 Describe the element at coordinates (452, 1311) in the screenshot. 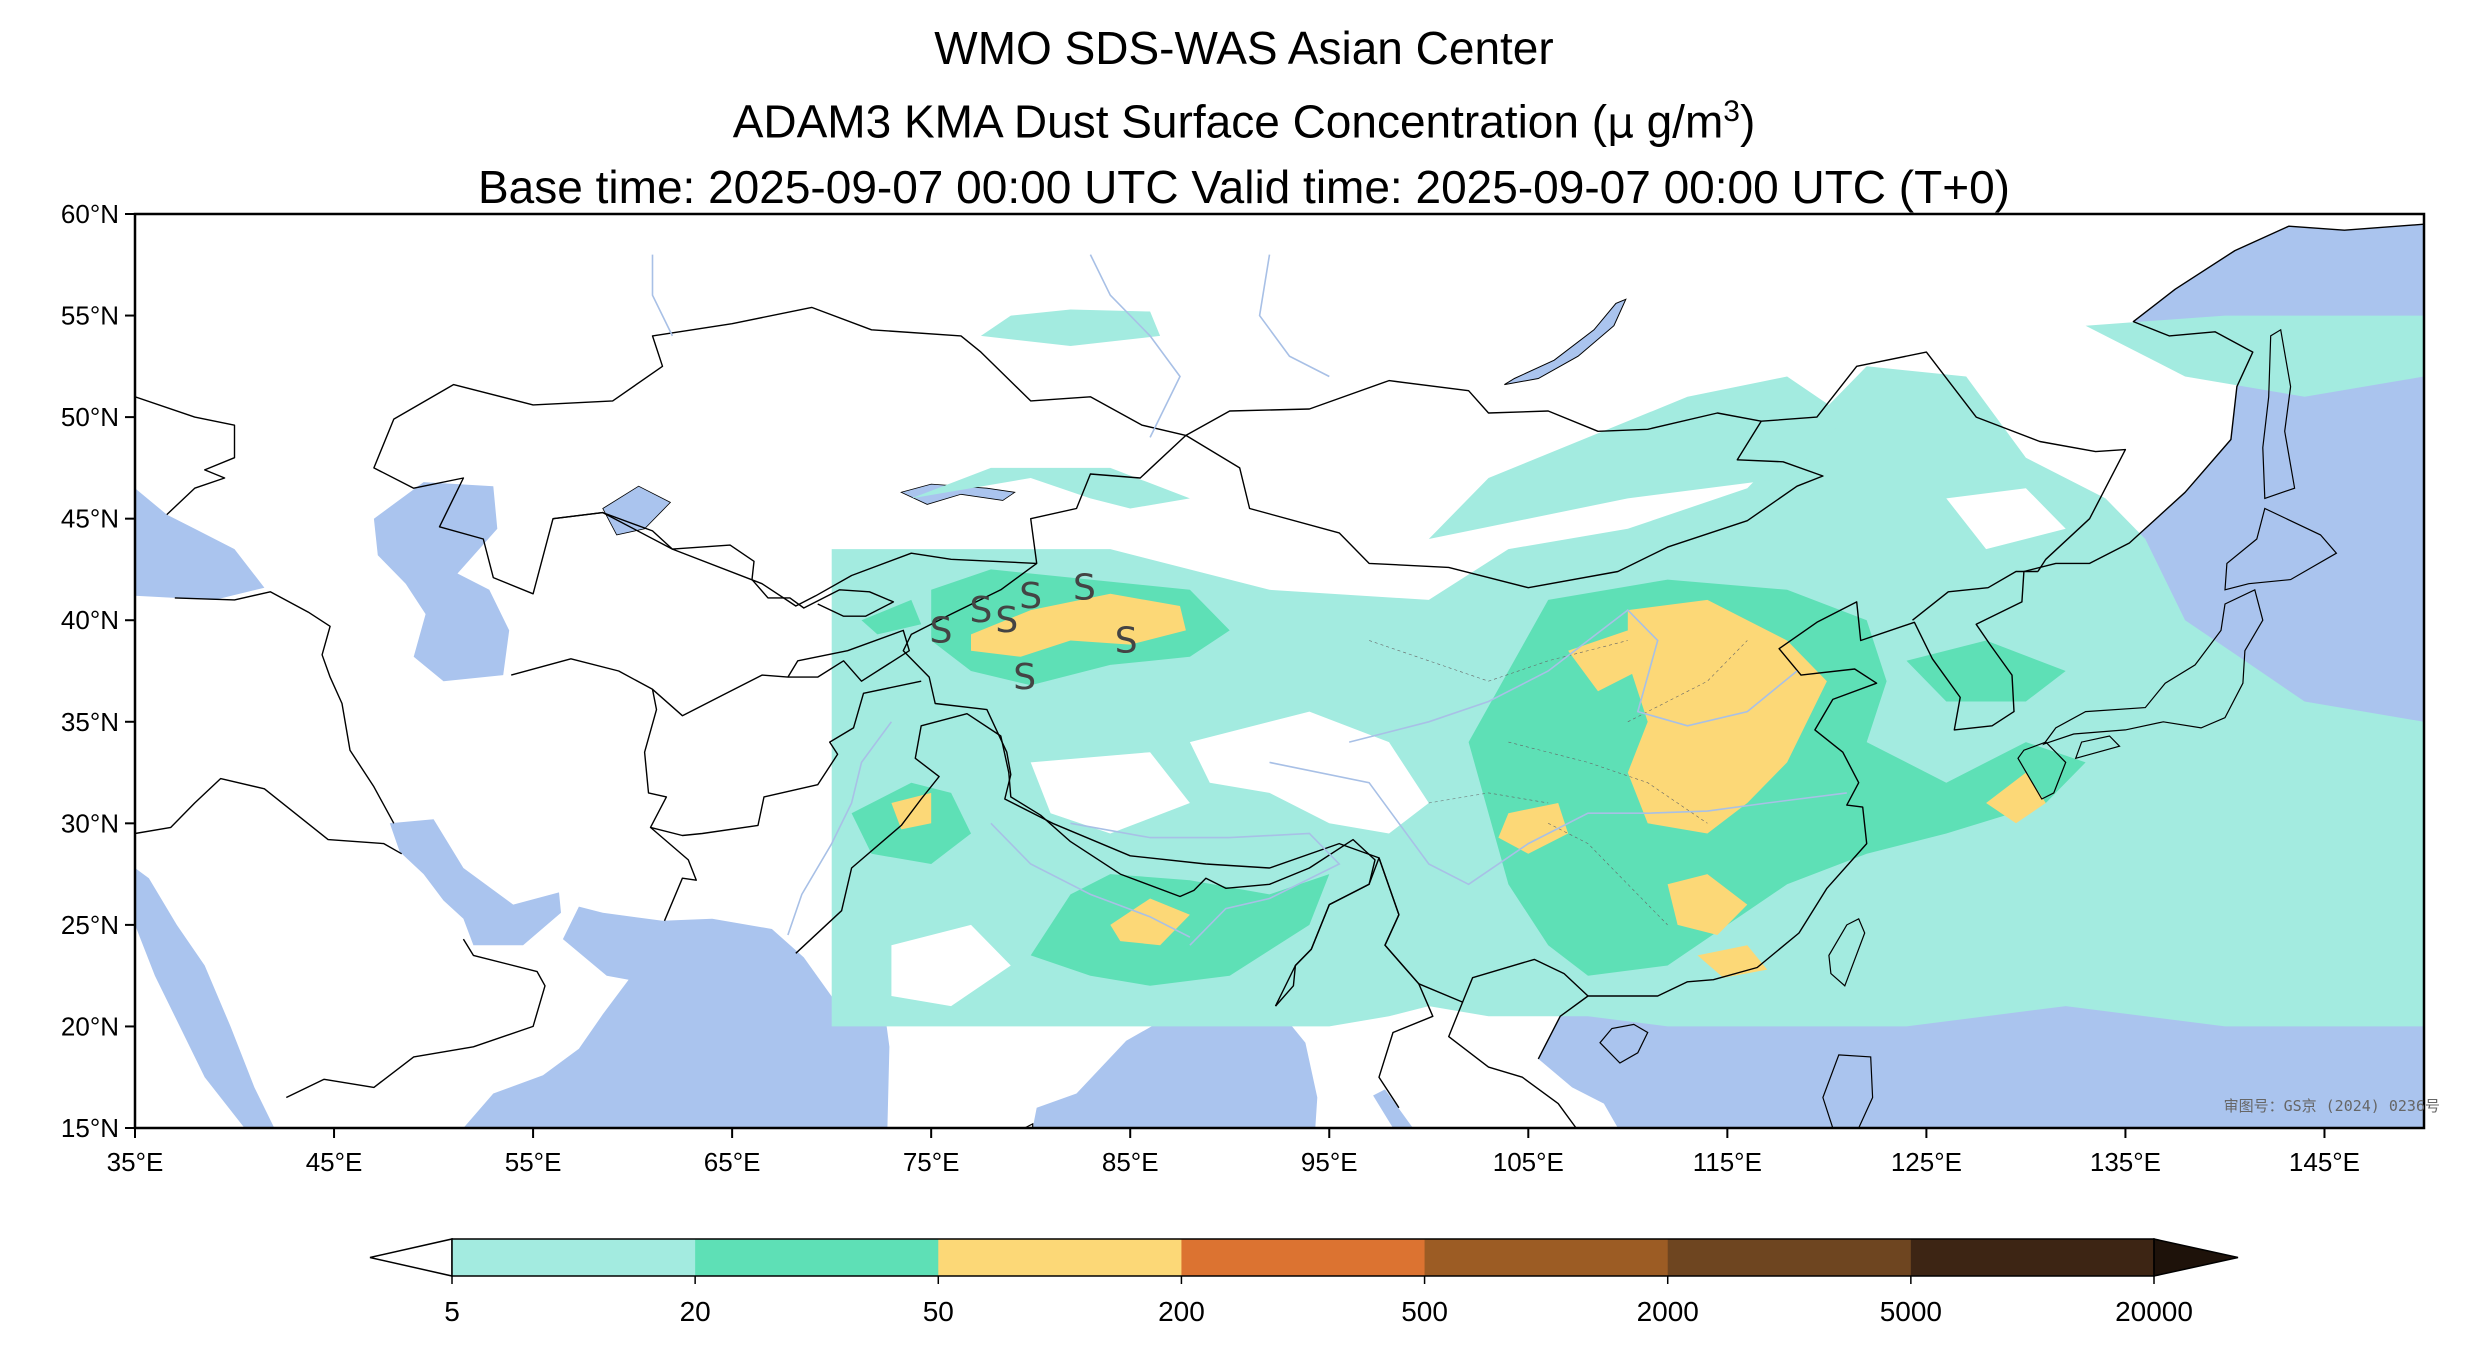

I see `colorbar-label: 5` at that location.